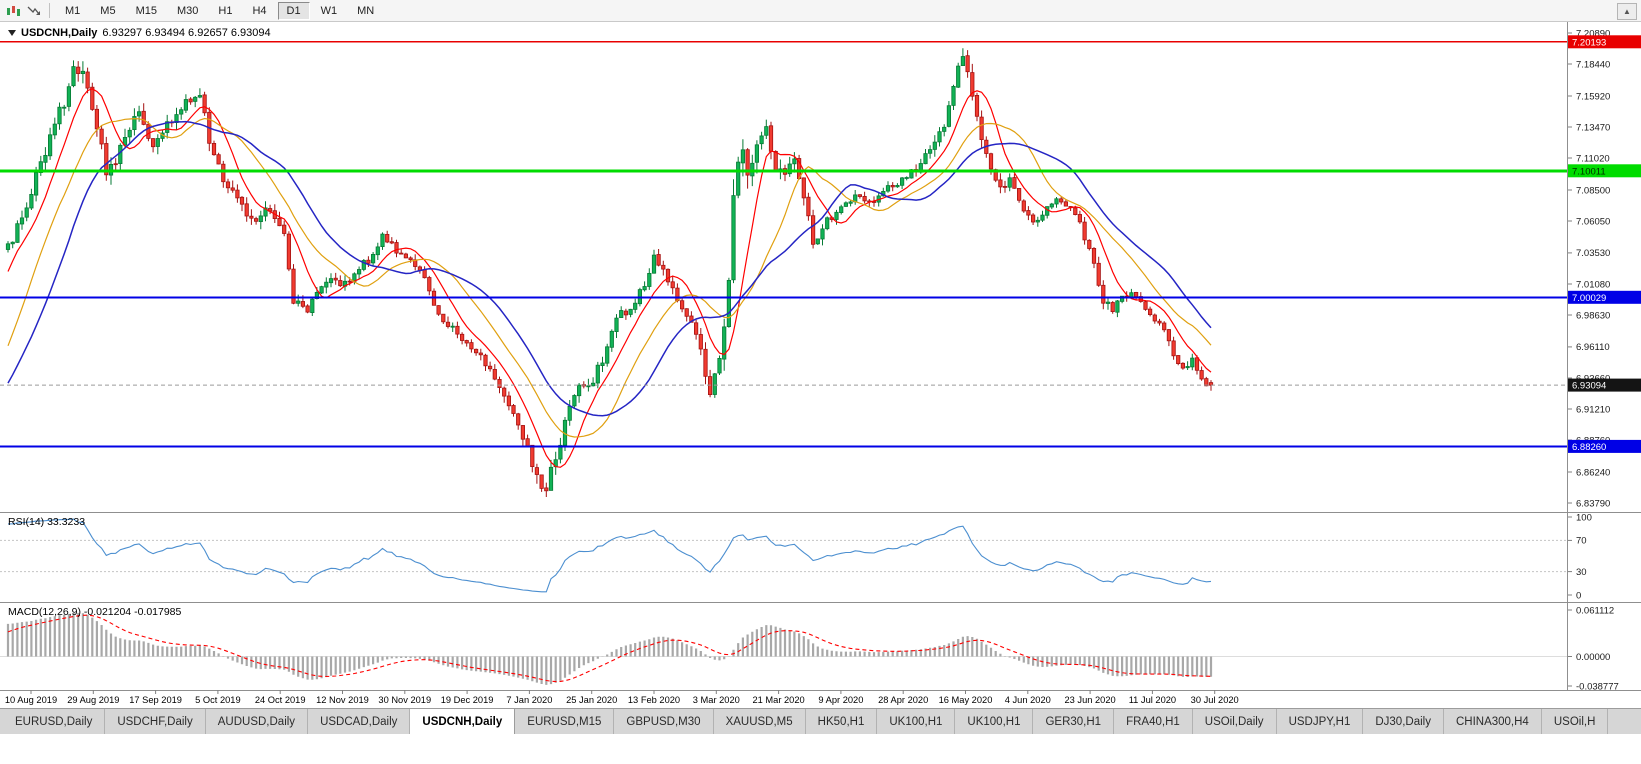 The height and width of the screenshot is (764, 1641). What do you see at coordinates (1403, 721) in the screenshot?
I see `chart-tab-dj30-daily: DJ30,Daily` at bounding box center [1403, 721].